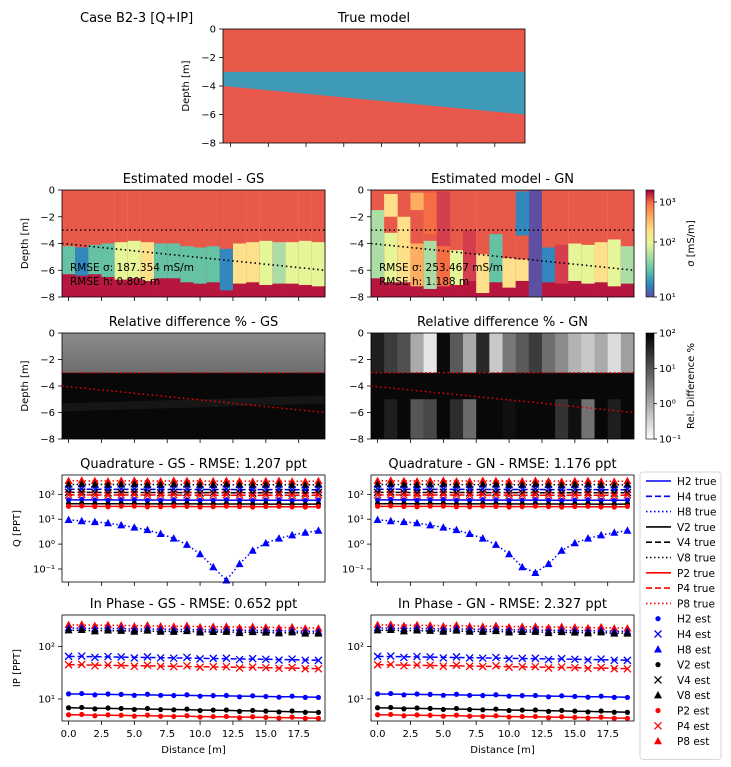 The width and height of the screenshot is (731, 767). I want to click on rmse-sigma-annotation: RMSE σ: 187.354 mS/m, so click(132, 268).